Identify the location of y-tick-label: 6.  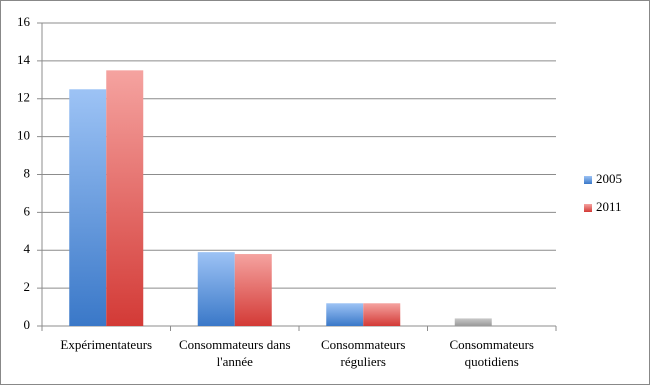
(27, 210).